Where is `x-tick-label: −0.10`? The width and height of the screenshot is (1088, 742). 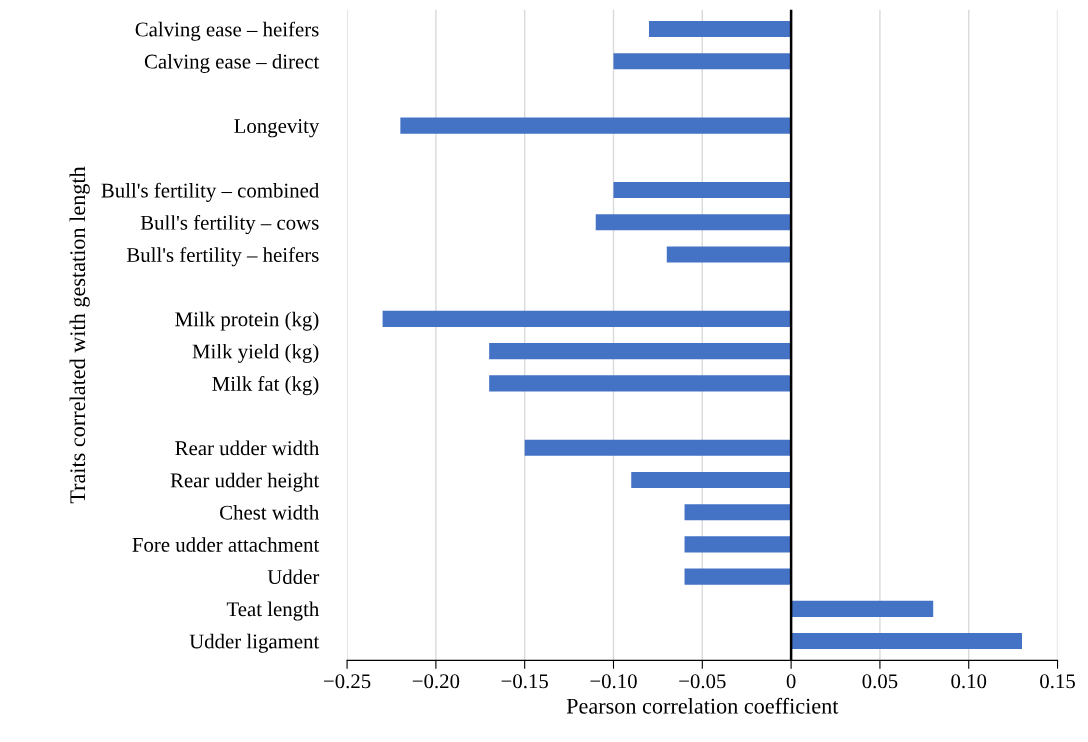
x-tick-label: −0.10 is located at coordinates (613, 681).